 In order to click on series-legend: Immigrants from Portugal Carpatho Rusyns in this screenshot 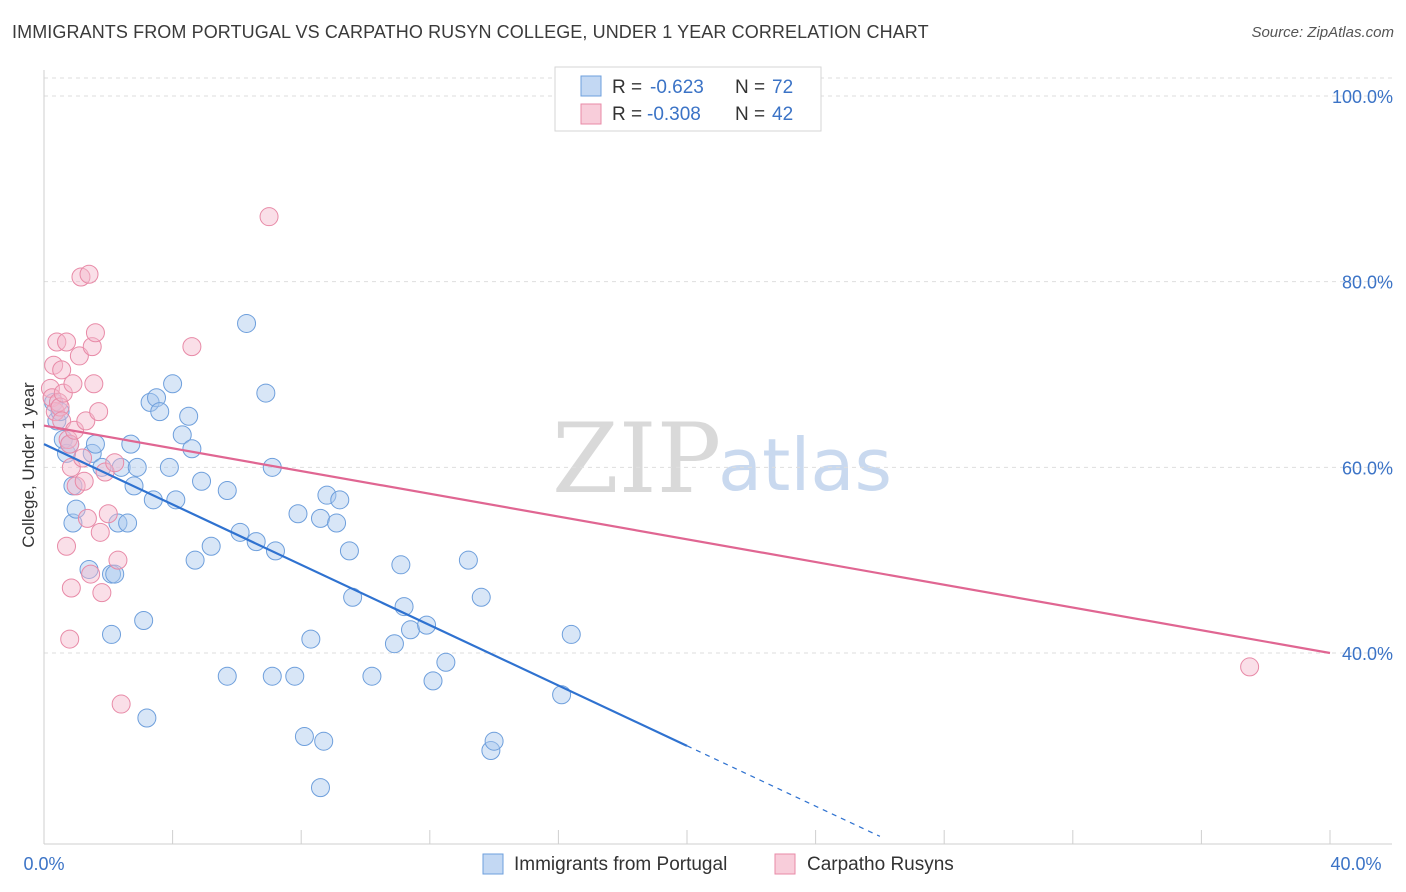, I will do `click(718, 864)`.